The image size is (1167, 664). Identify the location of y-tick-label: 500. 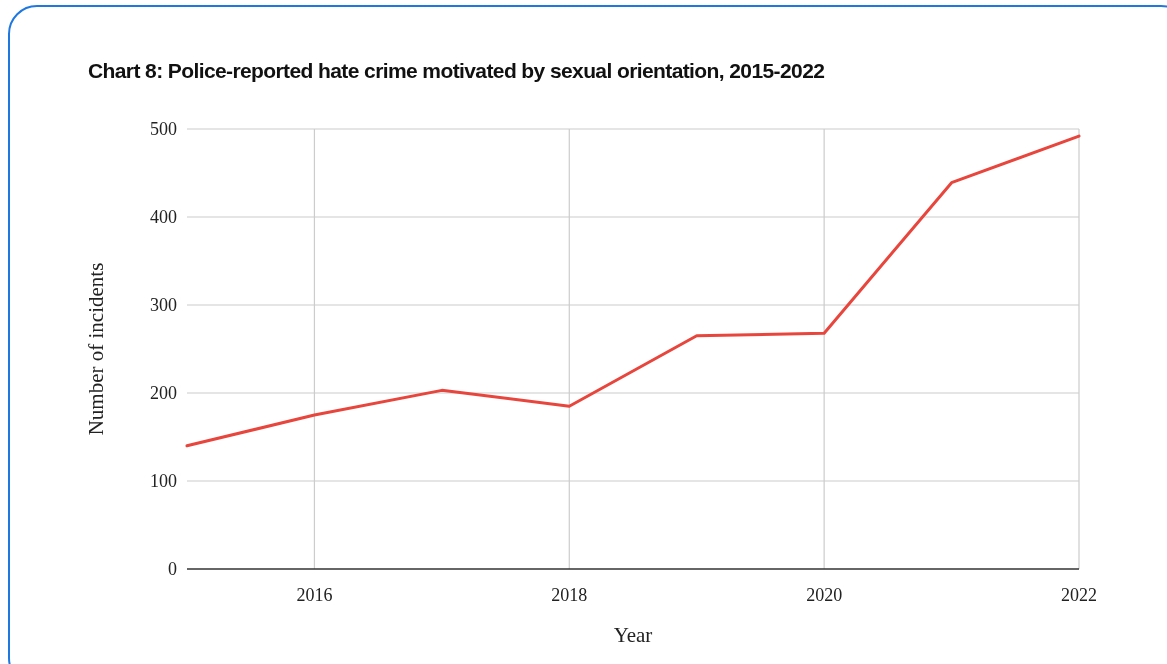
(163, 129).